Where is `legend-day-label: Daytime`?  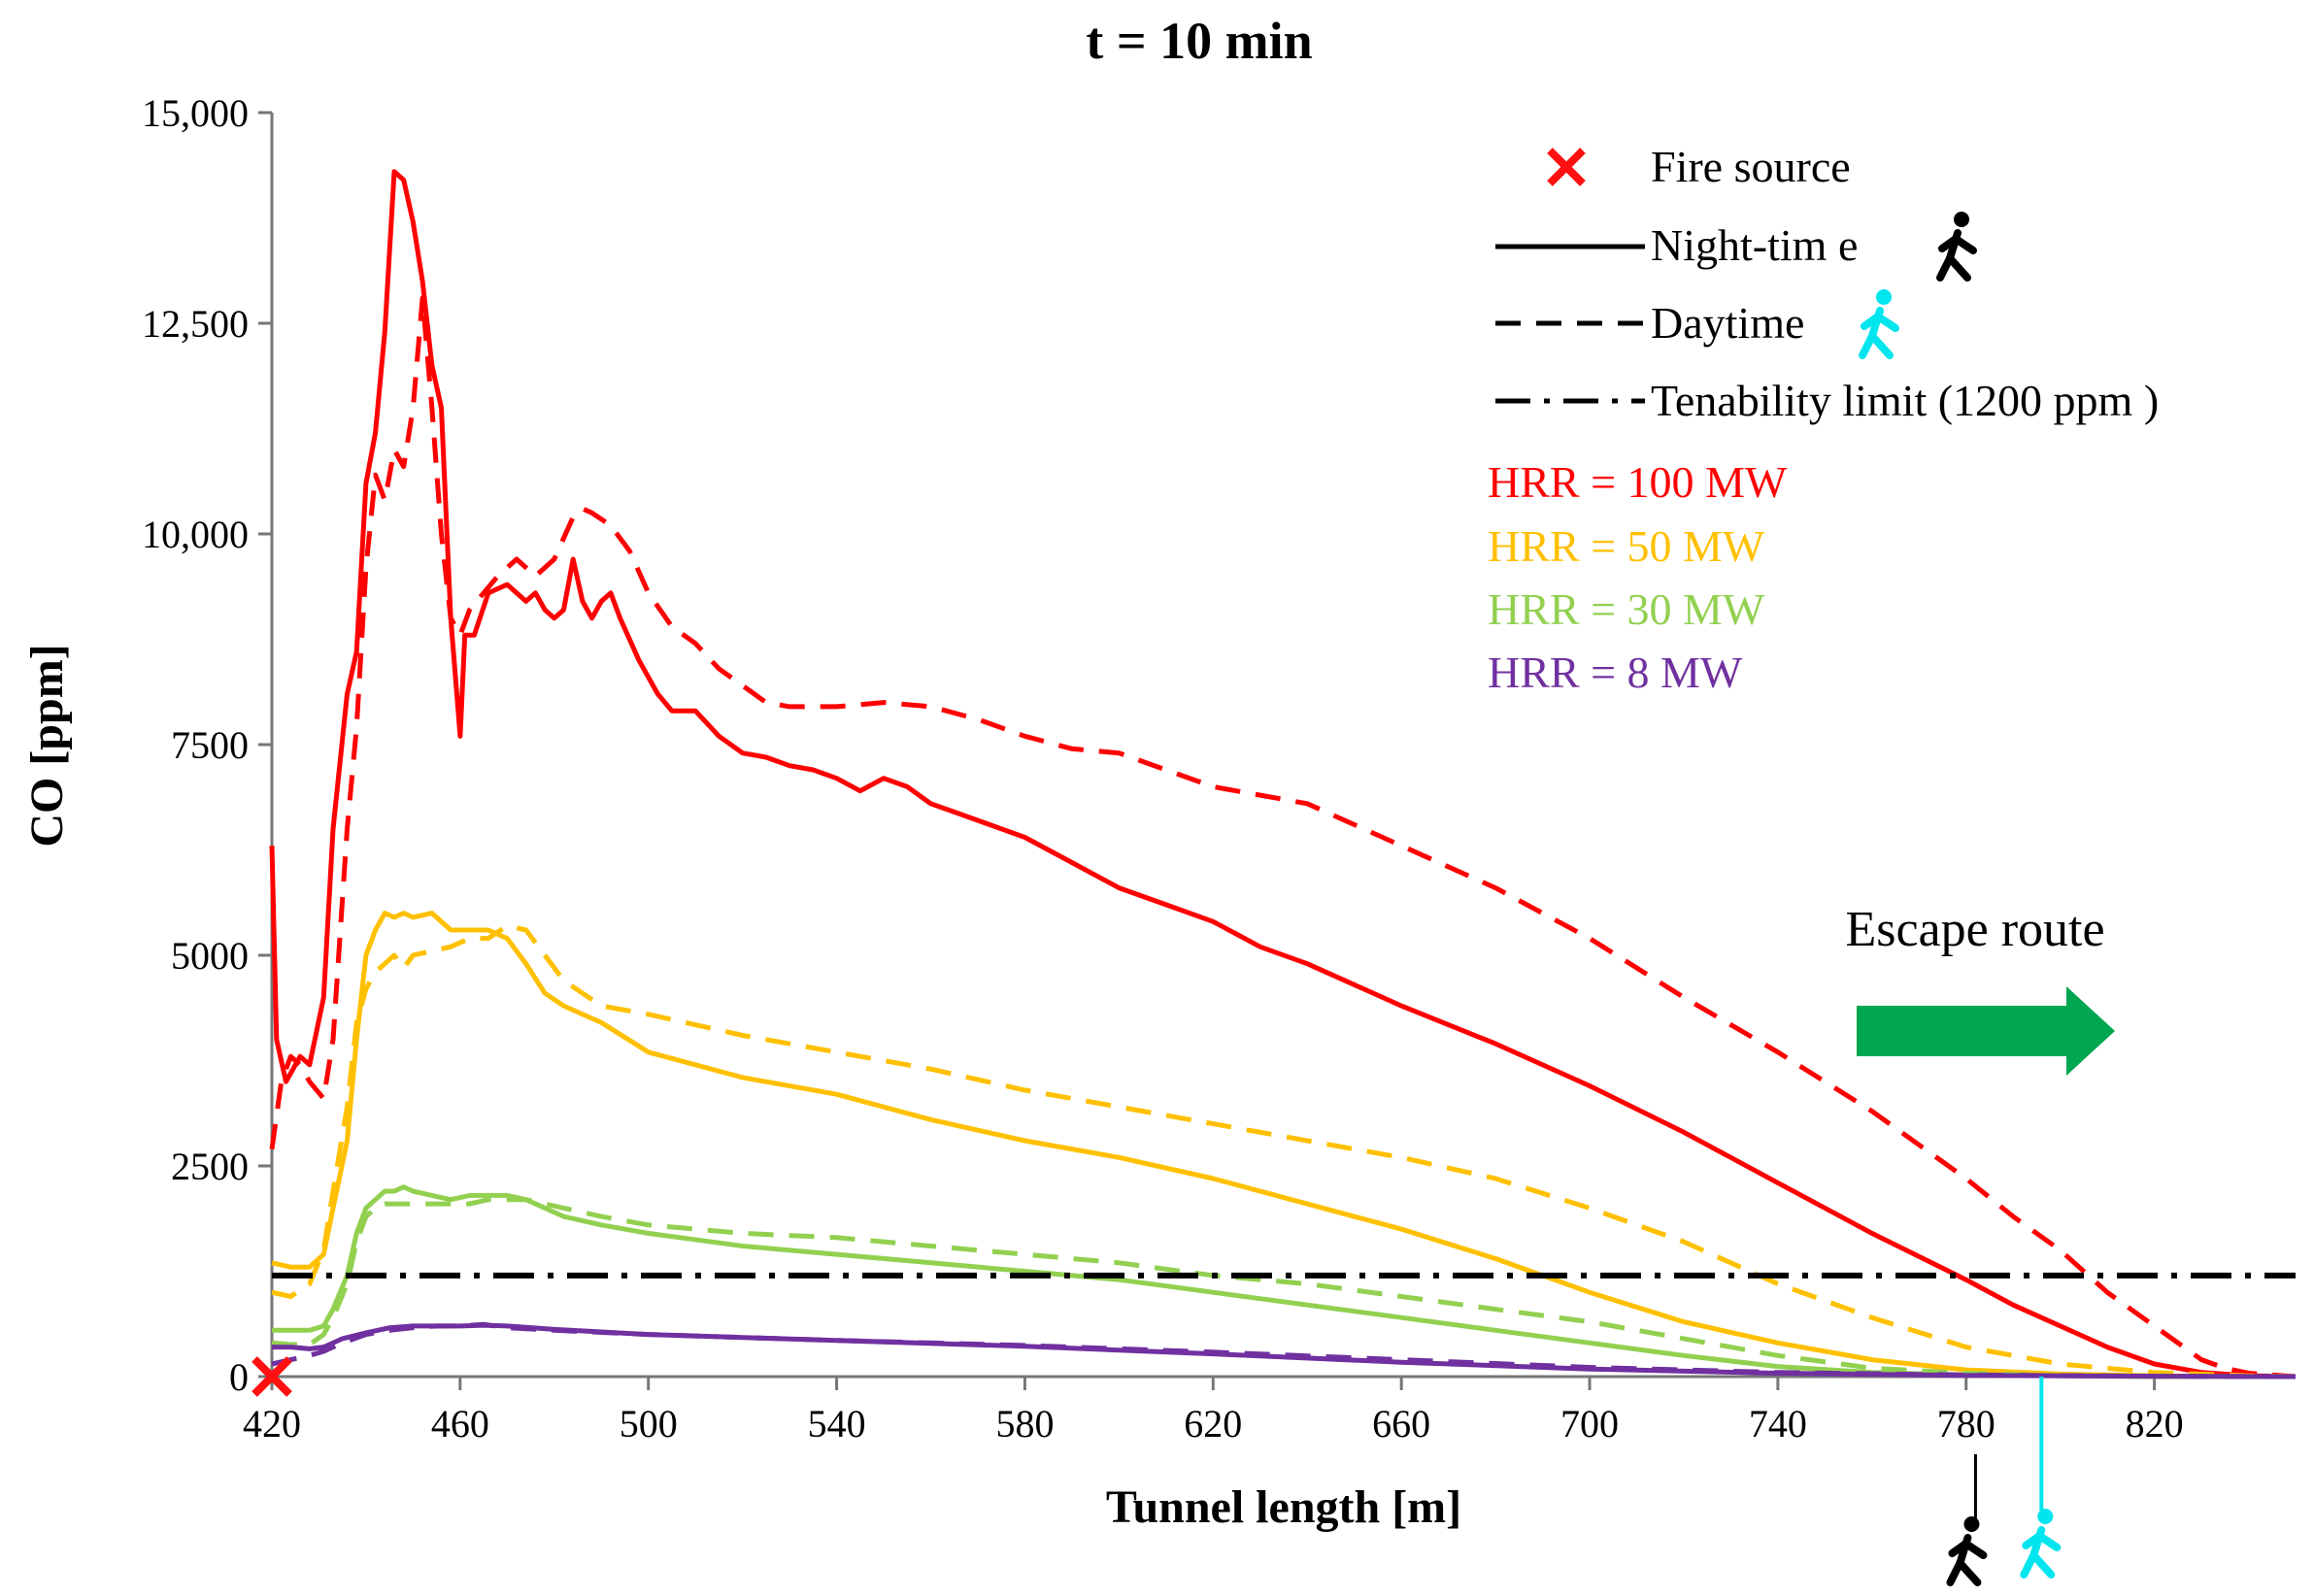
legend-day-label: Daytime is located at coordinates (1727, 323).